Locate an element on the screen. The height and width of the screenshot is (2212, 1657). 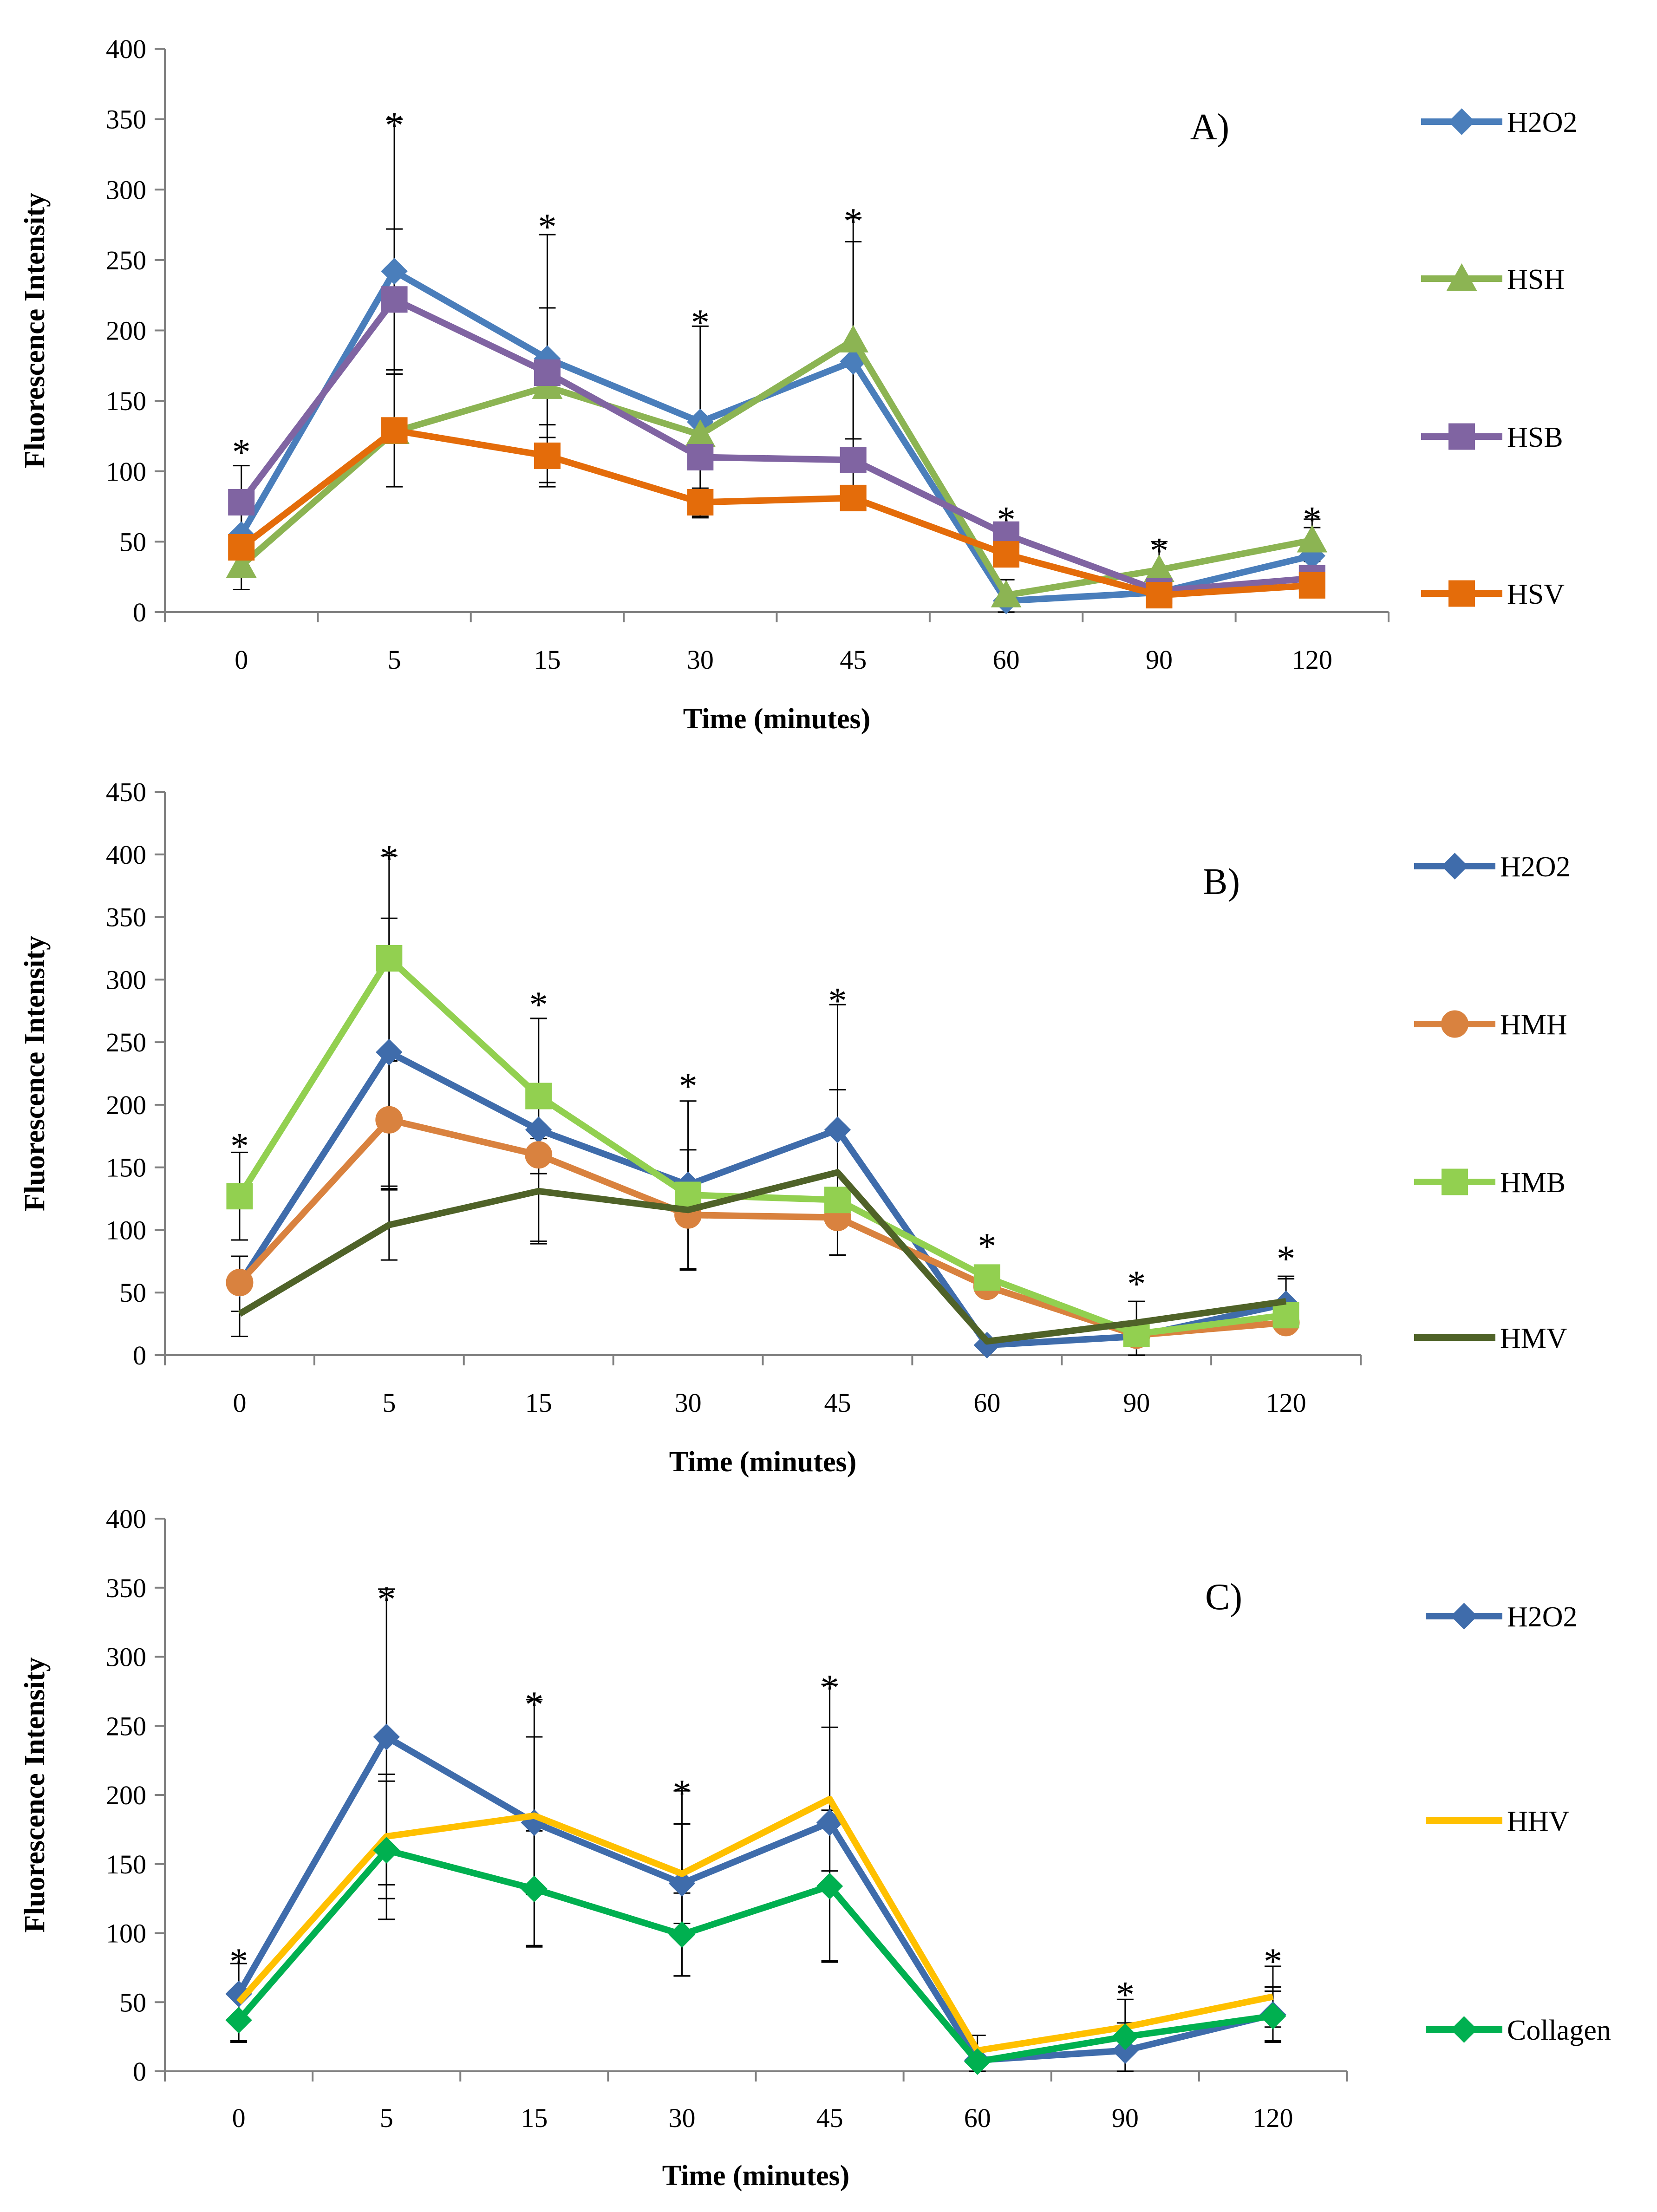
x-tick-label: 60 is located at coordinates (986, 1403).